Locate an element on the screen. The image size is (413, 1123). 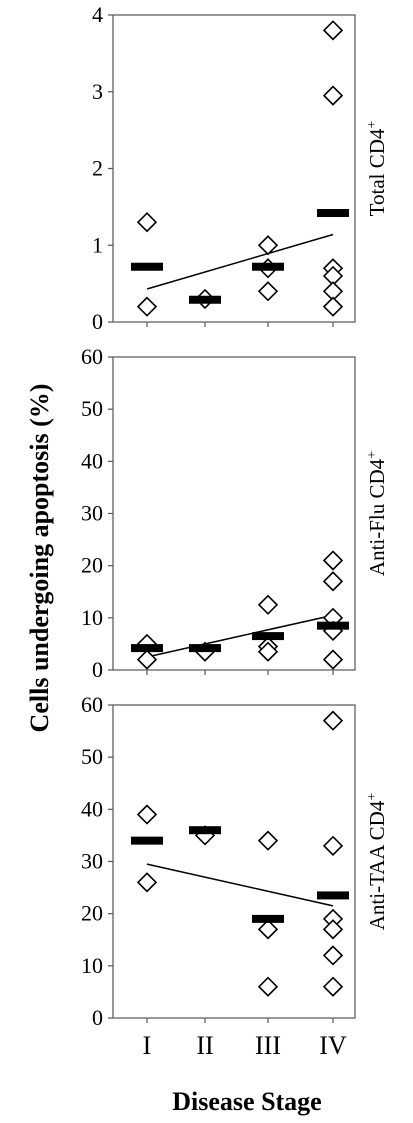
x-axis-title: Disease Stage is located at coordinates (246, 1101).